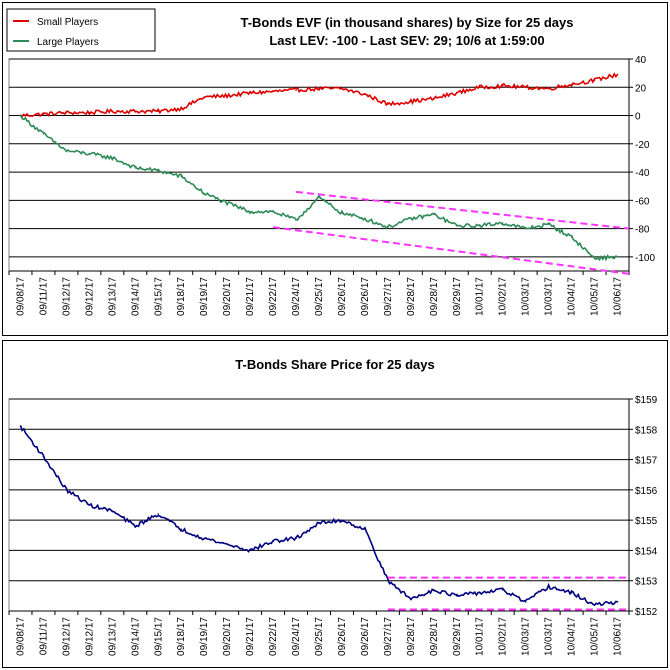 This screenshot has width=670, height=670. I want to click on y-tick-label: -60, so click(642, 201).